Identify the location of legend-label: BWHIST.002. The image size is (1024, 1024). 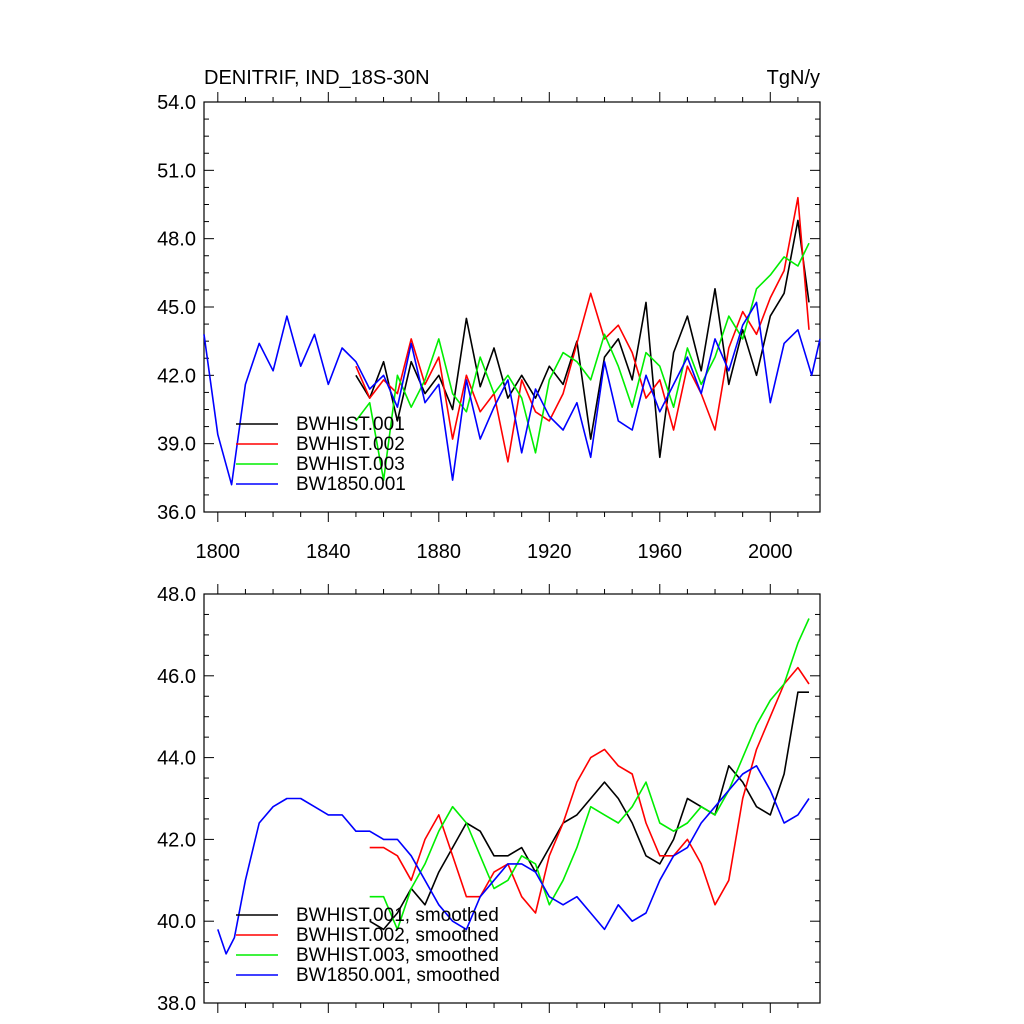
(350, 444).